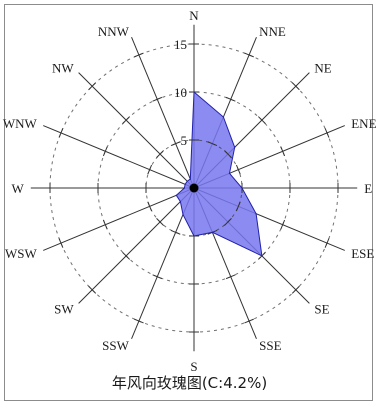 The image size is (379, 407). Describe the element at coordinates (194, 188) in the screenshot. I see `center-dot` at that location.